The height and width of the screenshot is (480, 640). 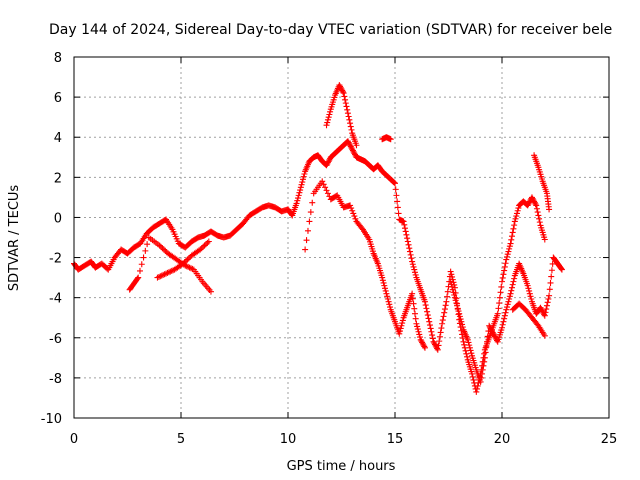 What do you see at coordinates (341, 115) in the screenshot?
I see `series-peak` at bounding box center [341, 115].